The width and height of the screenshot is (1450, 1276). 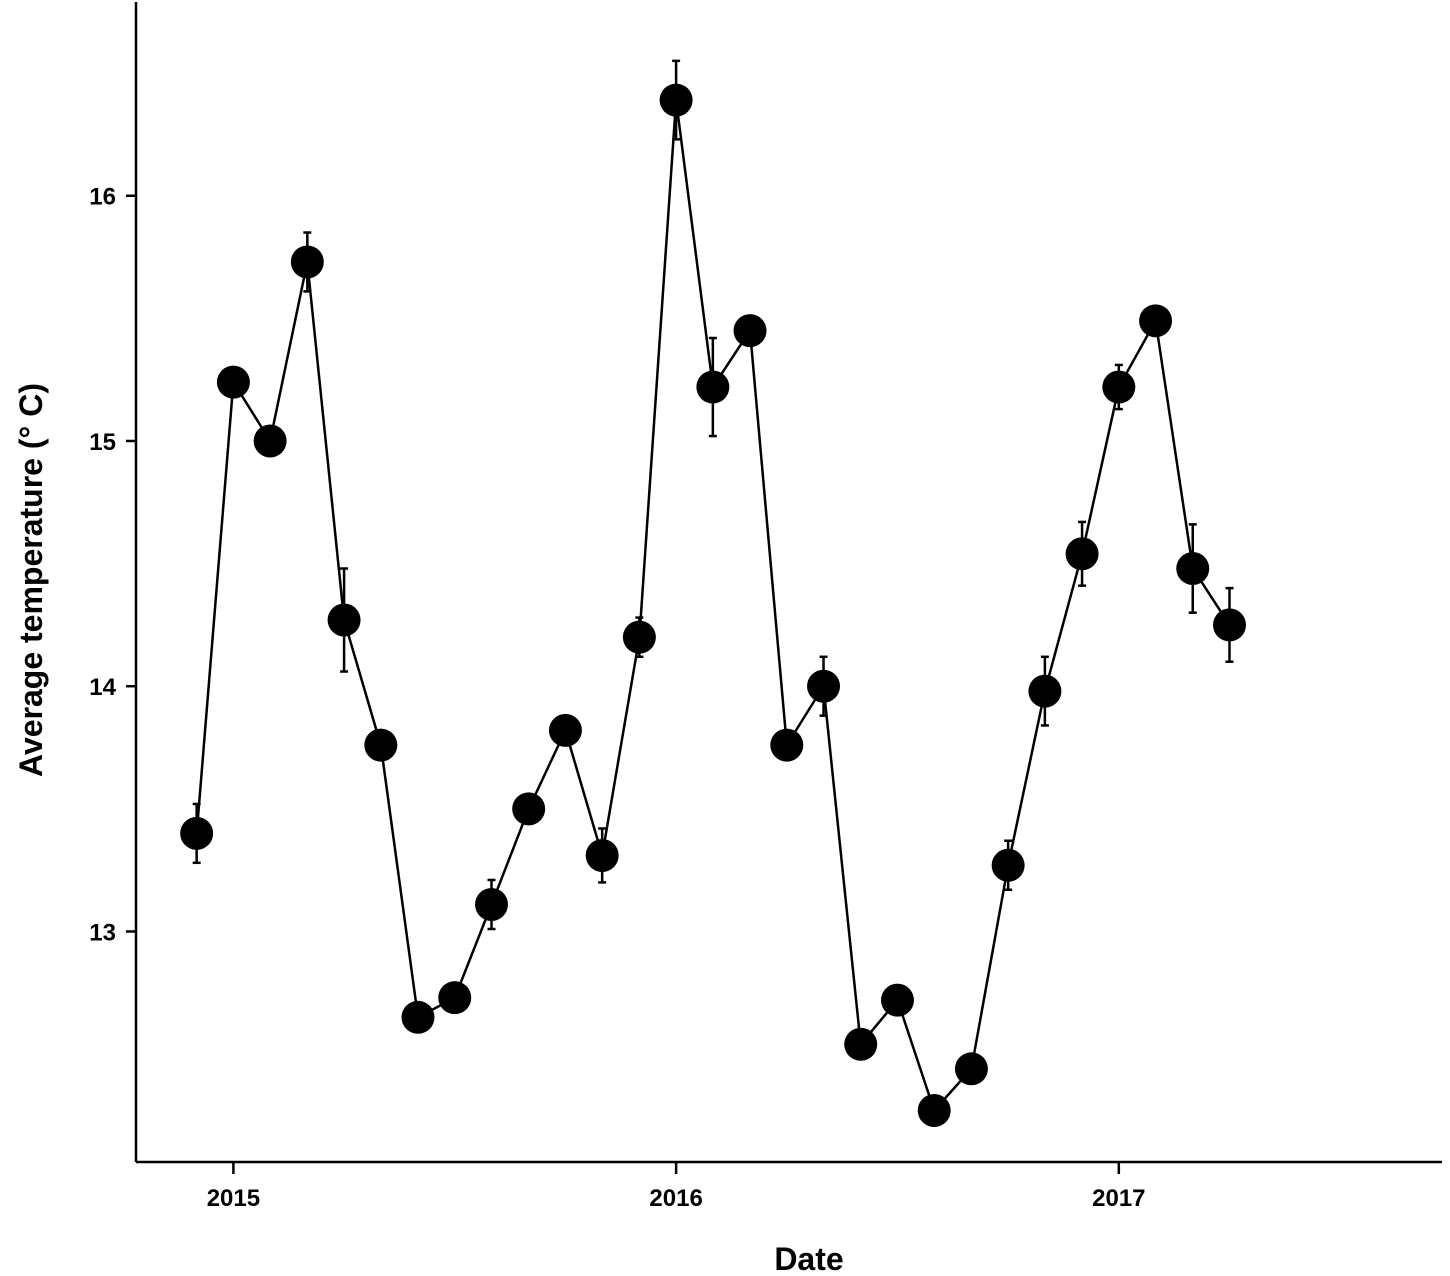 What do you see at coordinates (102, 687) in the screenshot?
I see `y-tick-label: 14` at bounding box center [102, 687].